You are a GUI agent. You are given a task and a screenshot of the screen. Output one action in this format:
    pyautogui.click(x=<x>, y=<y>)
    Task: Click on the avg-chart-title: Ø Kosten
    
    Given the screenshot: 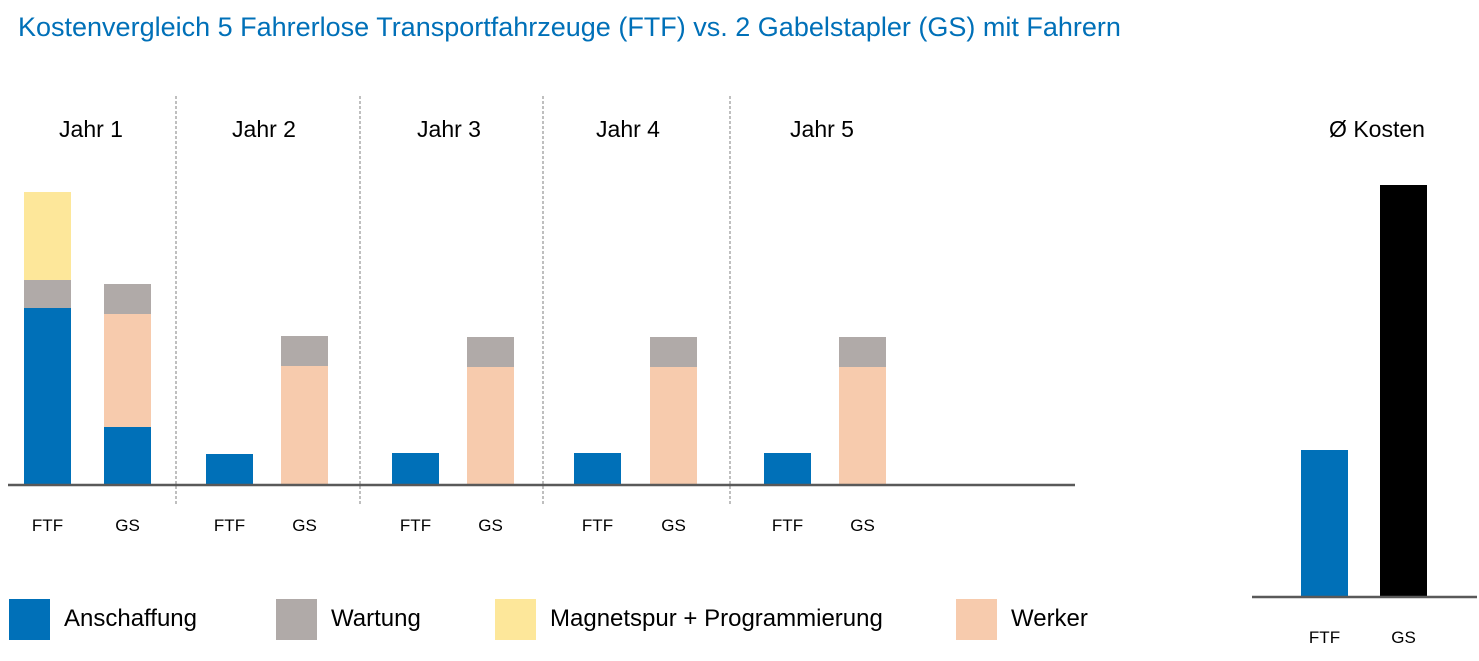 What is the action you would take?
    pyautogui.click(x=1377, y=129)
    